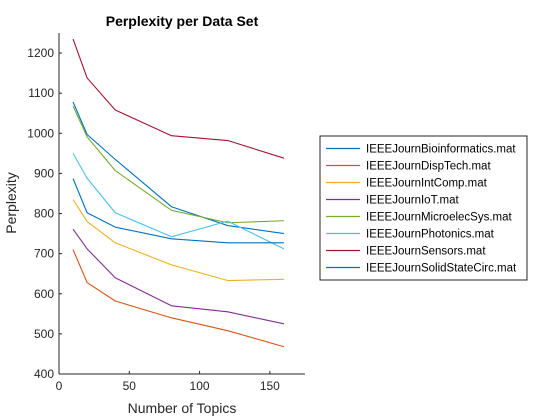 The width and height of the screenshot is (560, 420). I want to click on y-tick-label: 1100, so click(41, 93).